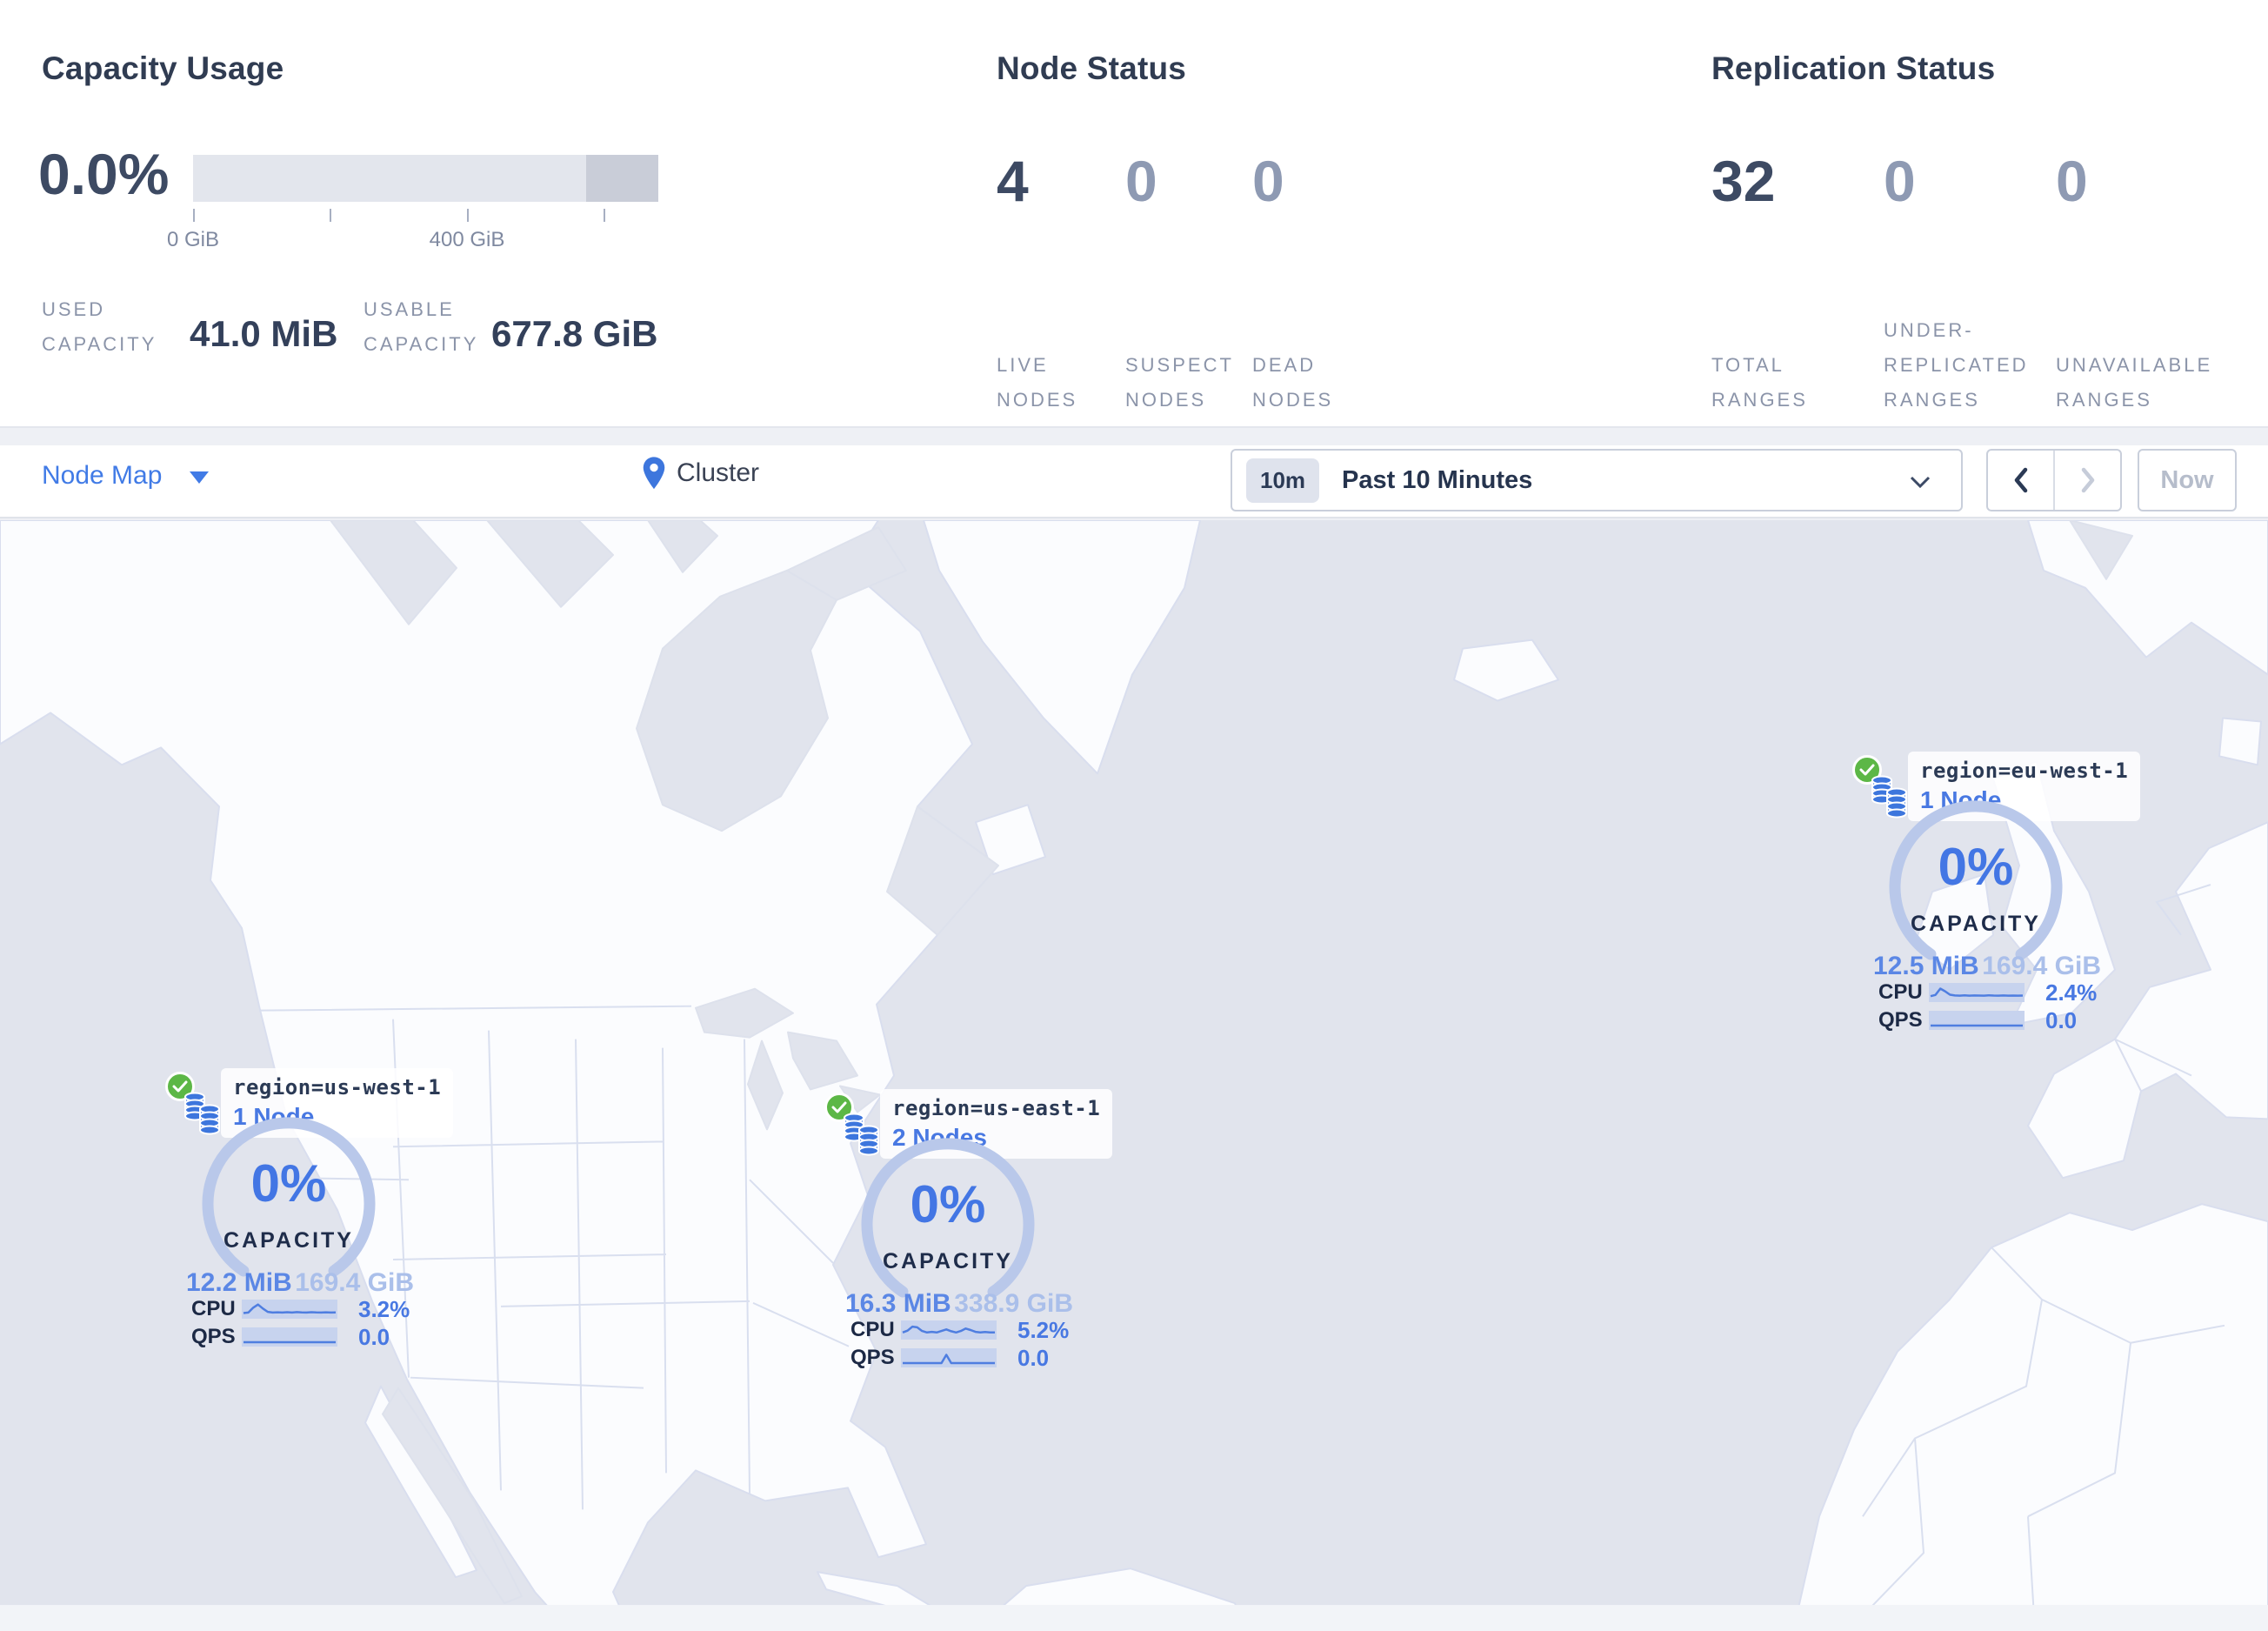 The width and height of the screenshot is (2268, 1631). I want to click on total-ranges-label: TOTAL RANGES, so click(1759, 382).